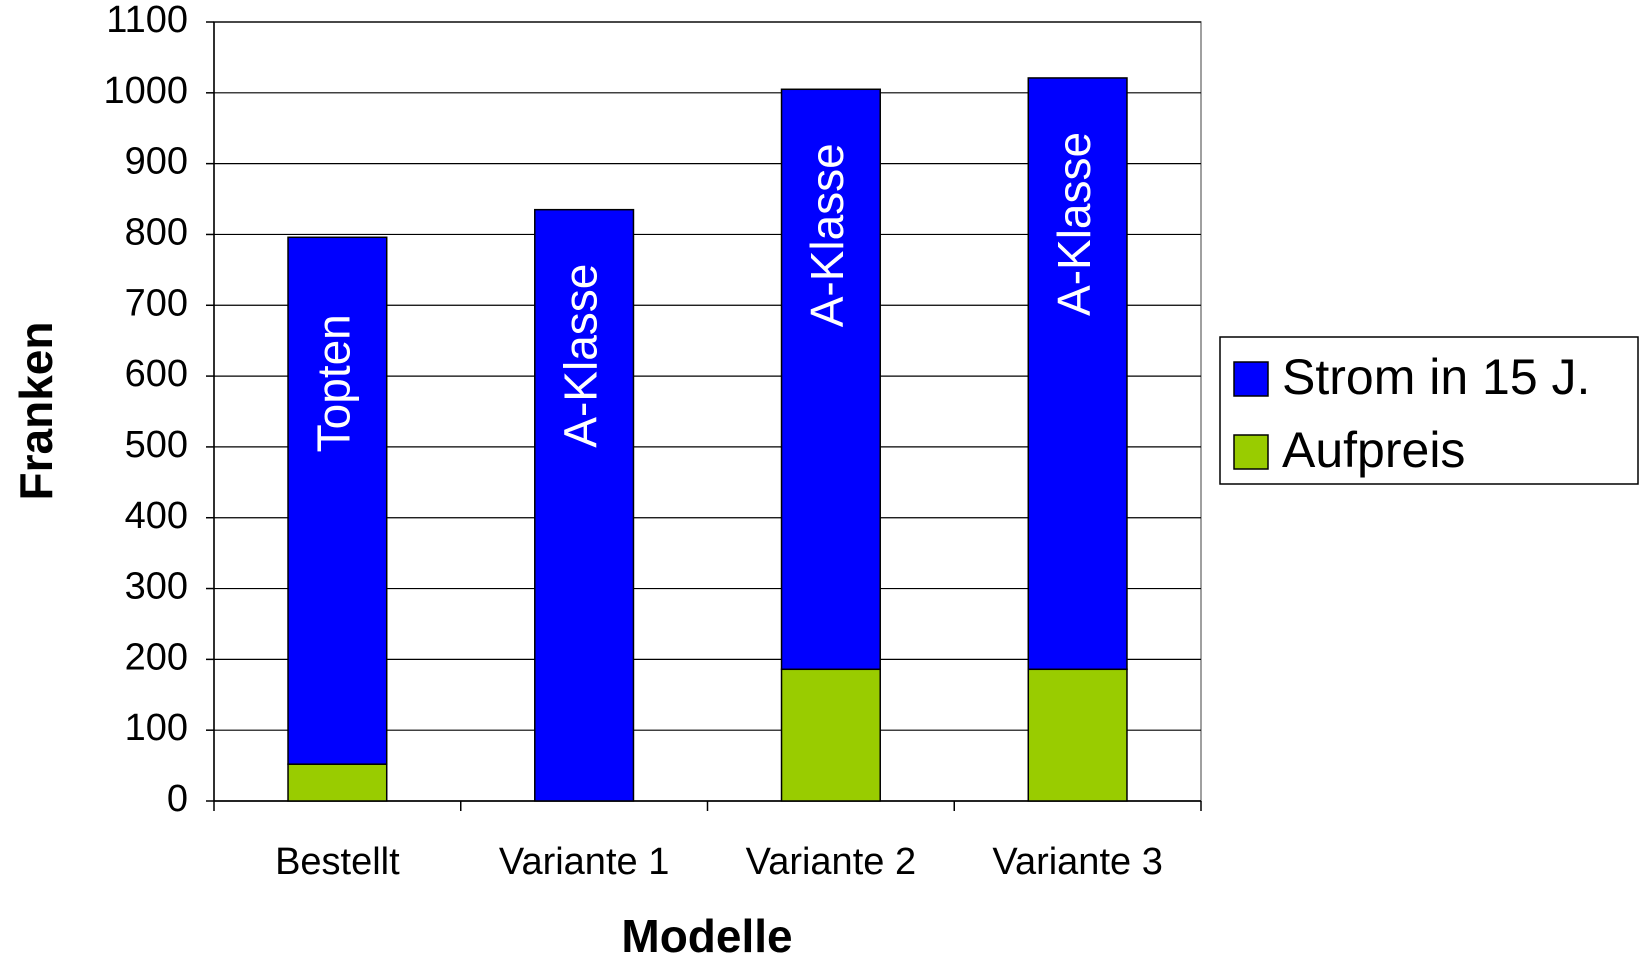 The height and width of the screenshot is (964, 1640). Describe the element at coordinates (147, 20) in the screenshot. I see `y-tick-label: 1100` at that location.